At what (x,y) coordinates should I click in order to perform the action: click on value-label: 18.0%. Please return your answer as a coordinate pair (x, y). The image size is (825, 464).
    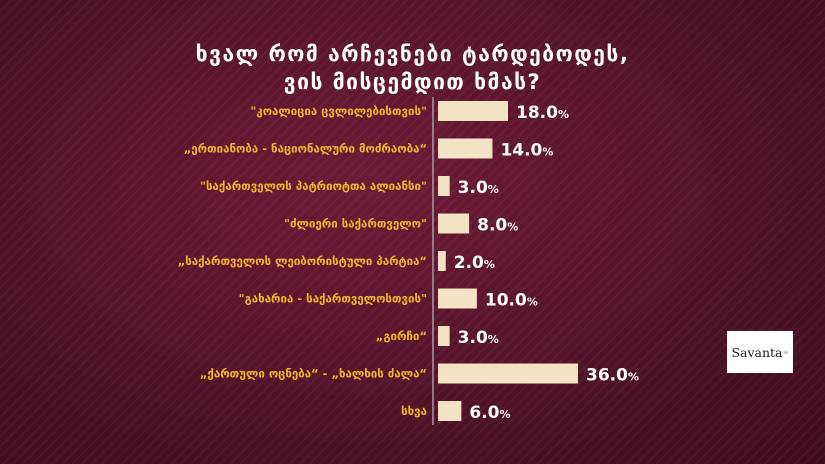
    Looking at the image, I should click on (542, 113).